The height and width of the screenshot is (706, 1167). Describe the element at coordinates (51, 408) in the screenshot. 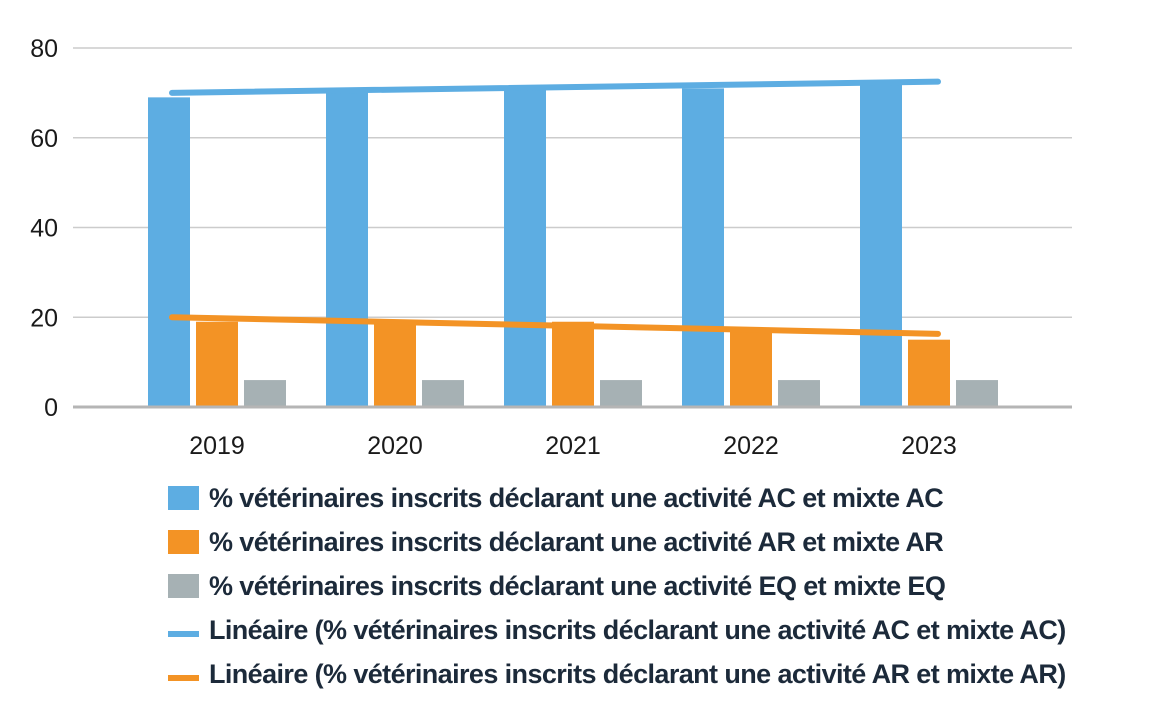

I see `y-tick-label: 0` at that location.